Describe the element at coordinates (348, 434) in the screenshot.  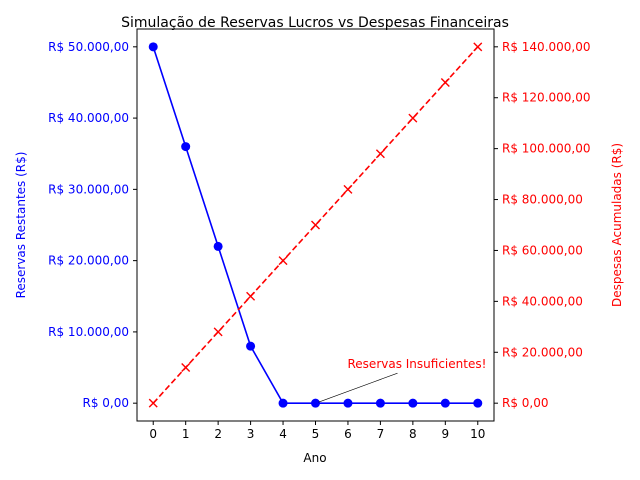
I see `x-tick-label: 6` at that location.